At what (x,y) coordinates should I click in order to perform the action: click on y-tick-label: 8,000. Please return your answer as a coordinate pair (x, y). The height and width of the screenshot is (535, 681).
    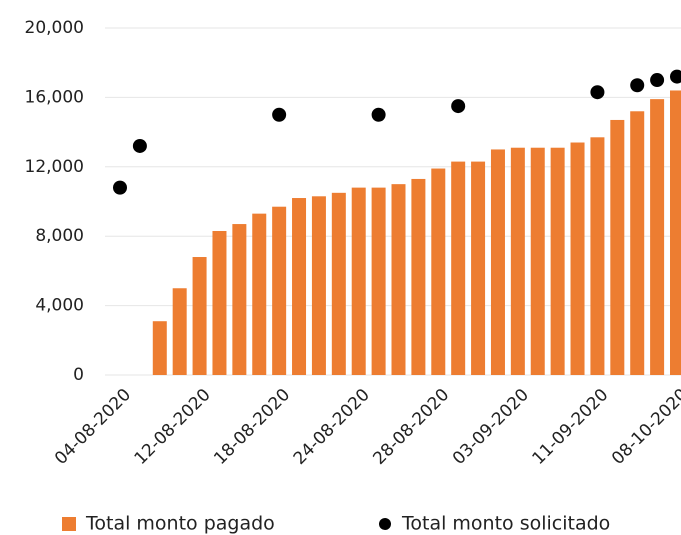
    Looking at the image, I should click on (59, 236).